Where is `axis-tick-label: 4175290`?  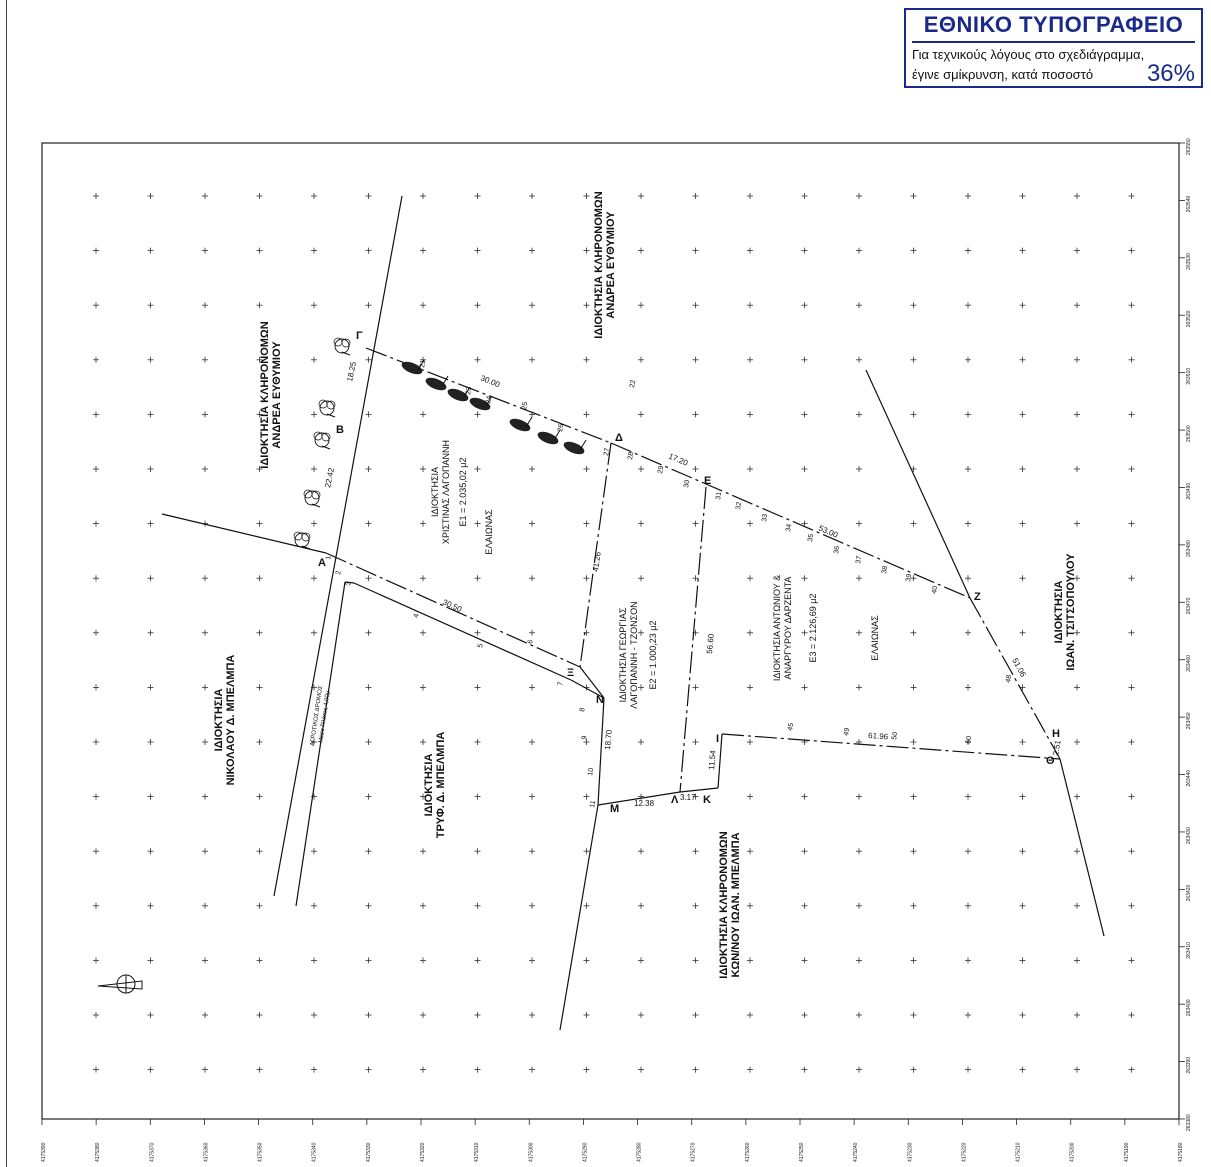 axis-tick-label: 4175290 is located at coordinates (585, 1152).